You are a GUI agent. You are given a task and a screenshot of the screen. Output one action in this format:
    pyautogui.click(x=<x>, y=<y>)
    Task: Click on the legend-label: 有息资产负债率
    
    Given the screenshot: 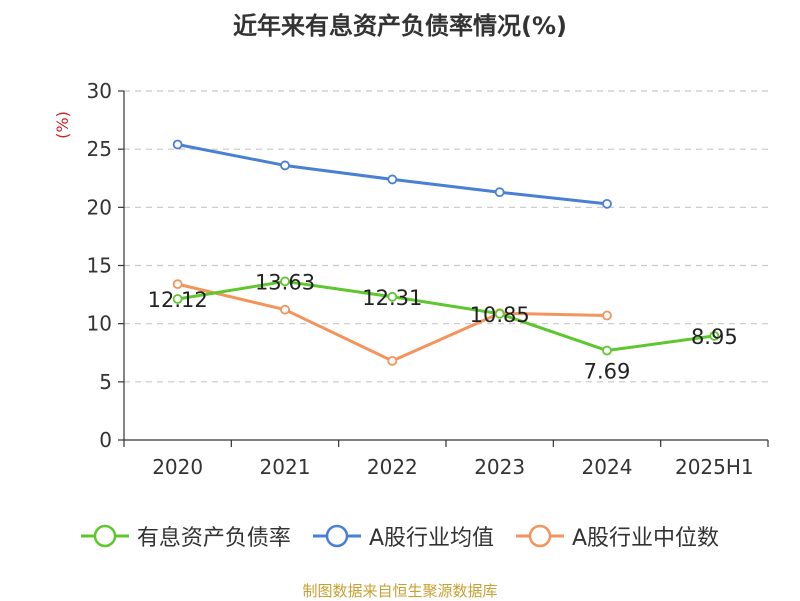 What is the action you would take?
    pyautogui.click(x=213, y=538)
    